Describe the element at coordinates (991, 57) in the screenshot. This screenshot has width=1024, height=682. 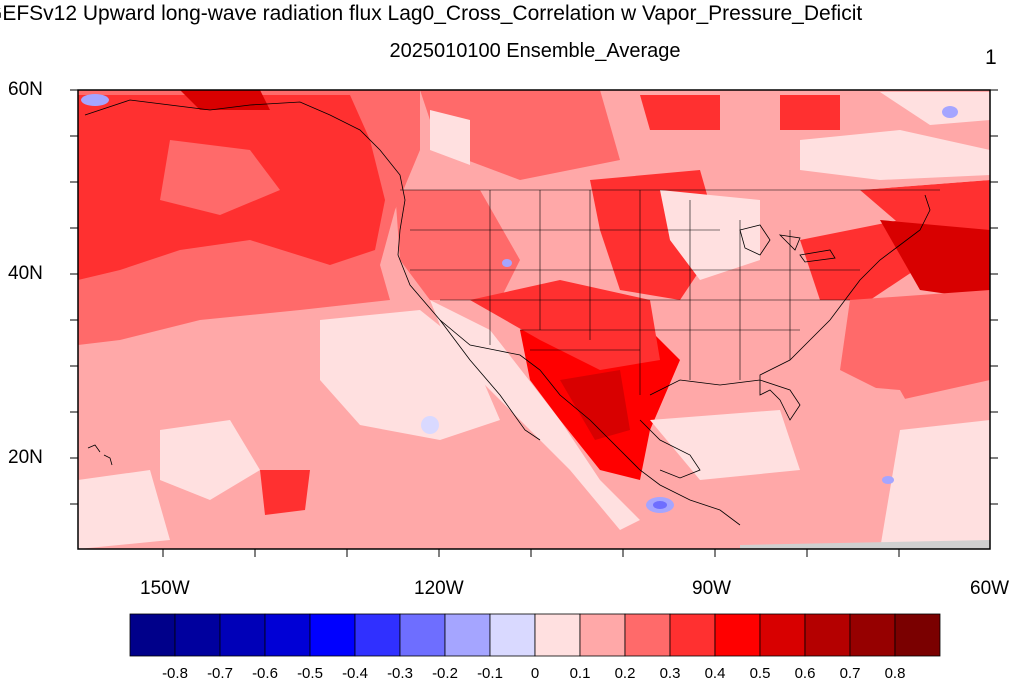
I see `corner-label: 1` at that location.